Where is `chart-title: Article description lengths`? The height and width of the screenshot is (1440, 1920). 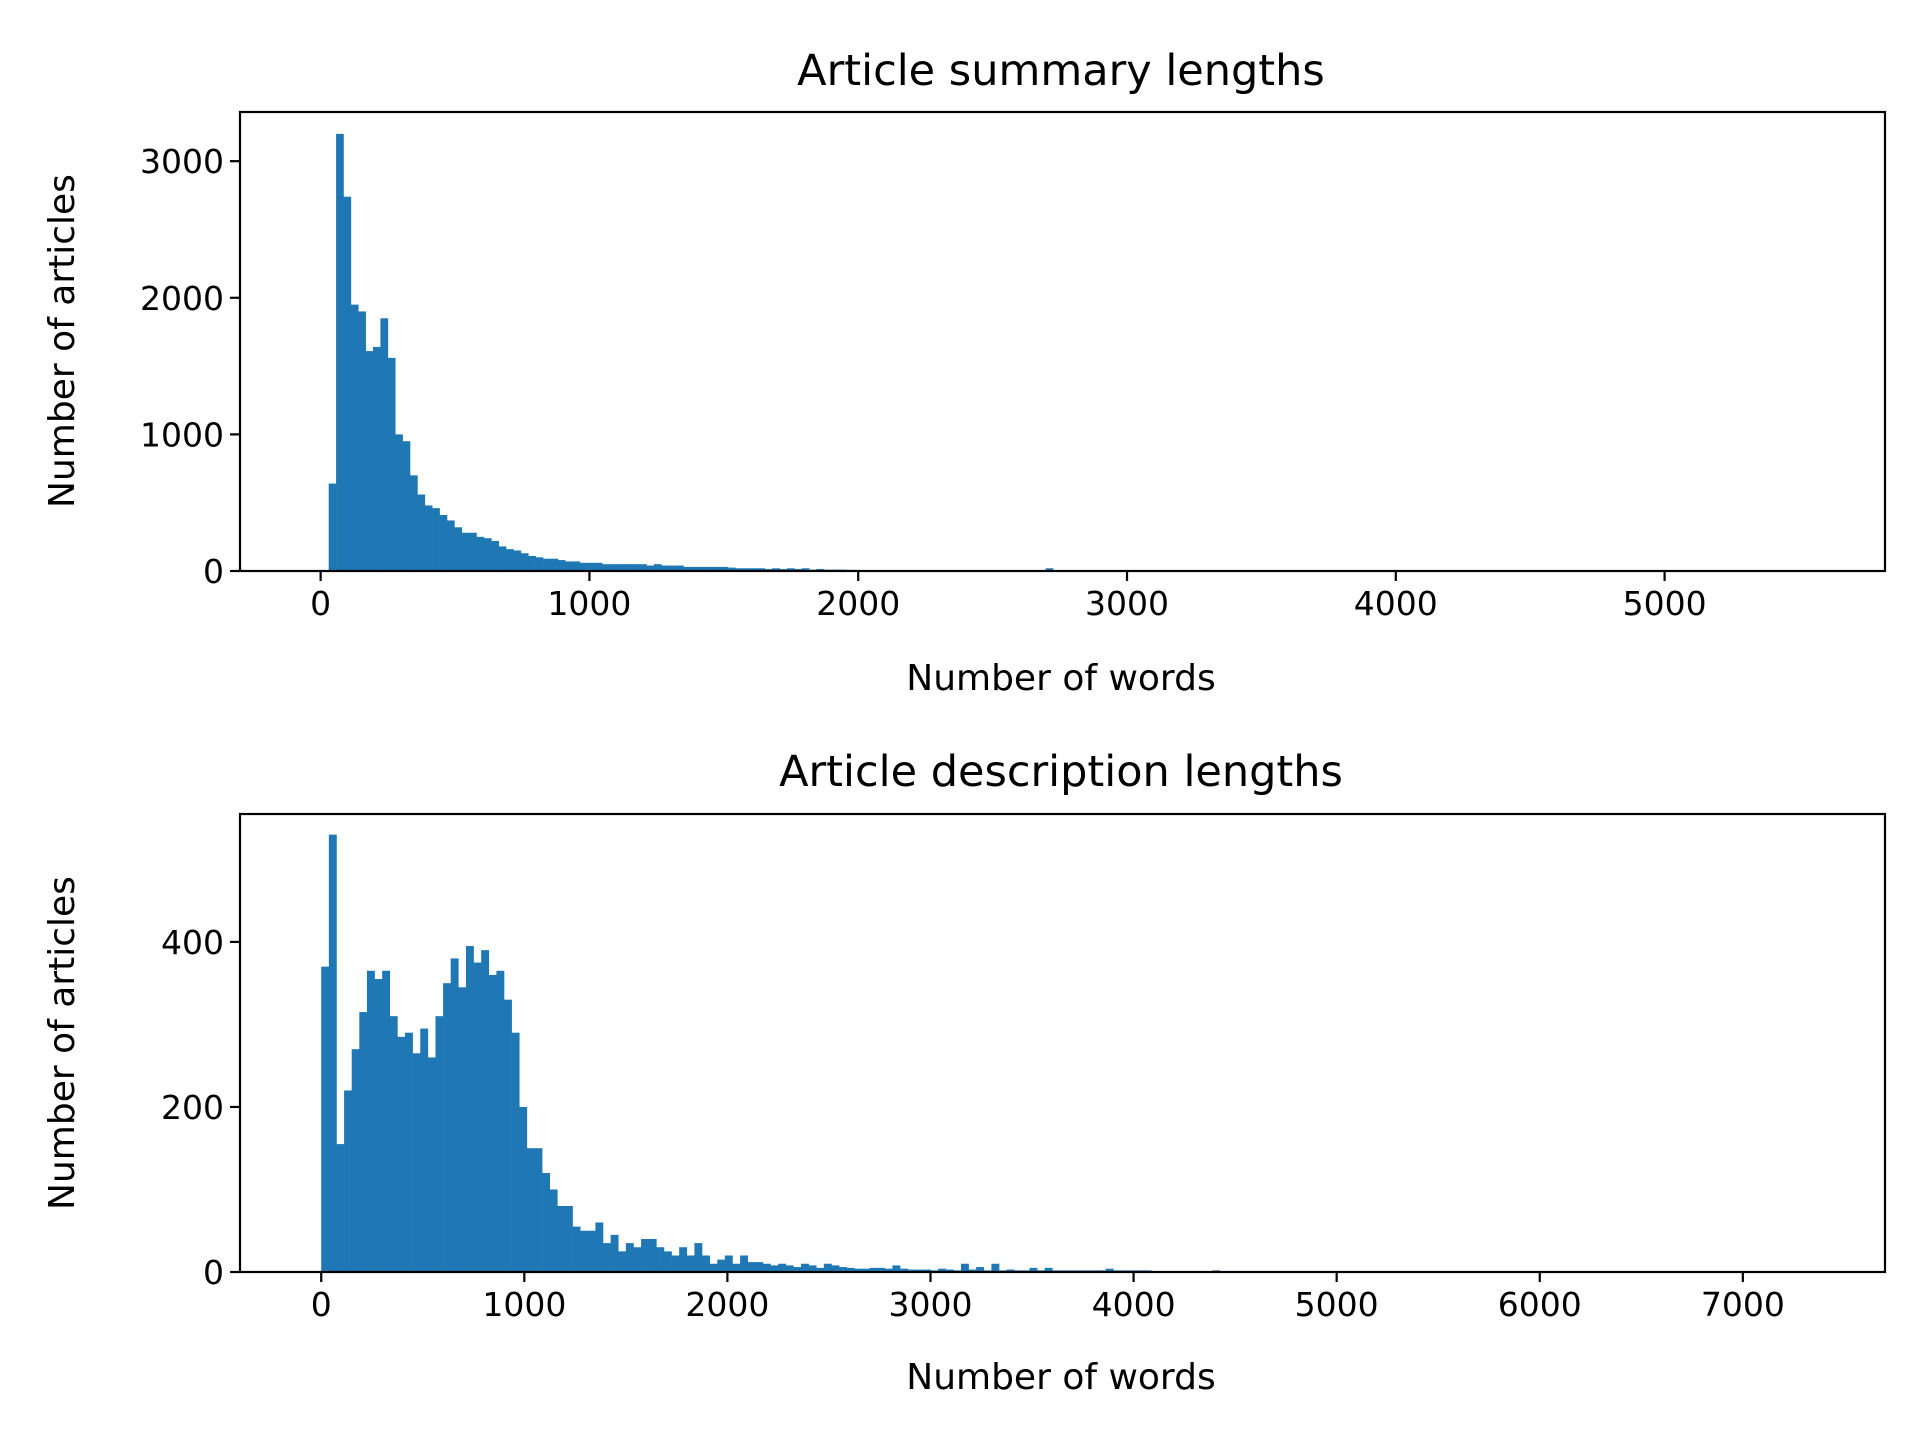 chart-title: Article description lengths is located at coordinates (1061, 772).